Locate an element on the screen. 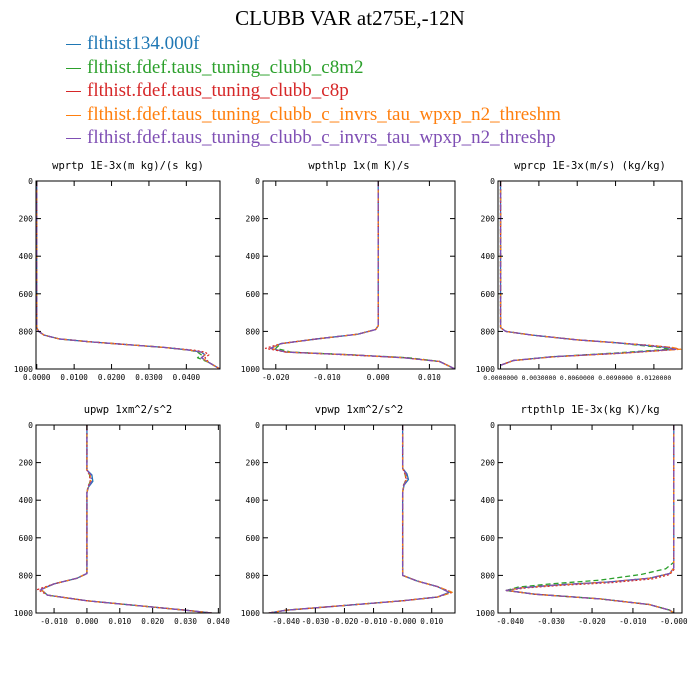  legend-item: flthist.fdef.taus_tuning_clubb_c8p is located at coordinates (313, 91).